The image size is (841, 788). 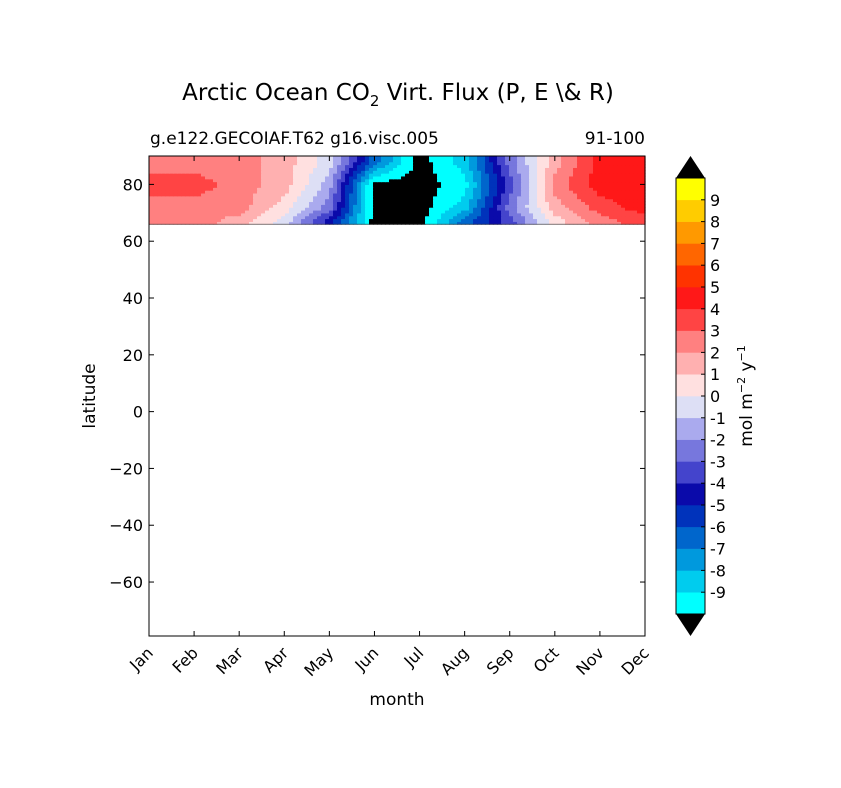 What do you see at coordinates (715, 222) in the screenshot?
I see `colorbar-tick-label: 8` at bounding box center [715, 222].